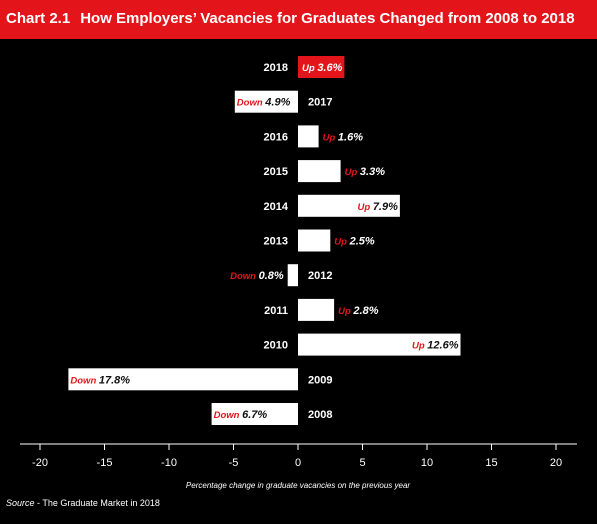 This screenshot has width=597, height=524. I want to click on x-tick-label--20: -20, so click(40, 463).